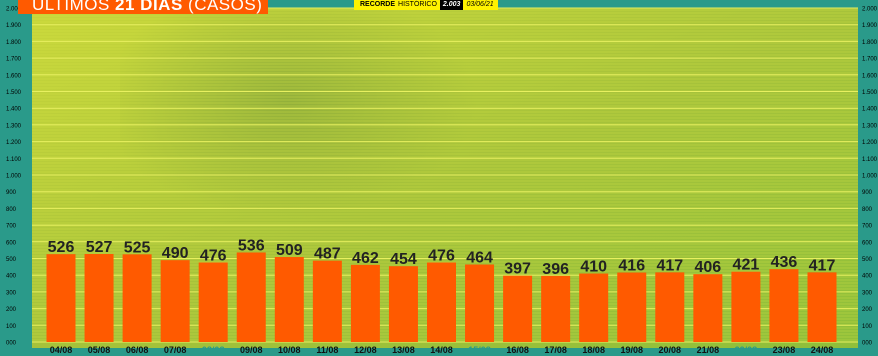  I want to click on y-tick-label-left: 1.100, so click(14, 160).